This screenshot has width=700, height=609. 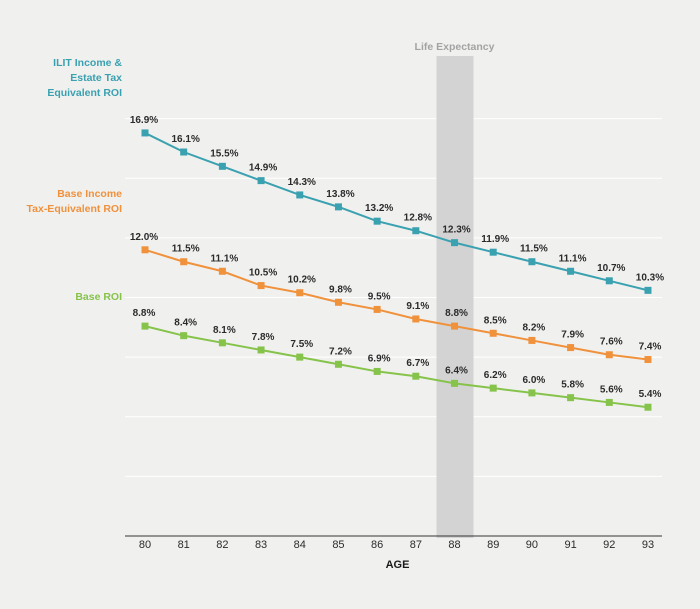 What do you see at coordinates (261, 545) in the screenshot?
I see `x-tick-label: 83` at bounding box center [261, 545].